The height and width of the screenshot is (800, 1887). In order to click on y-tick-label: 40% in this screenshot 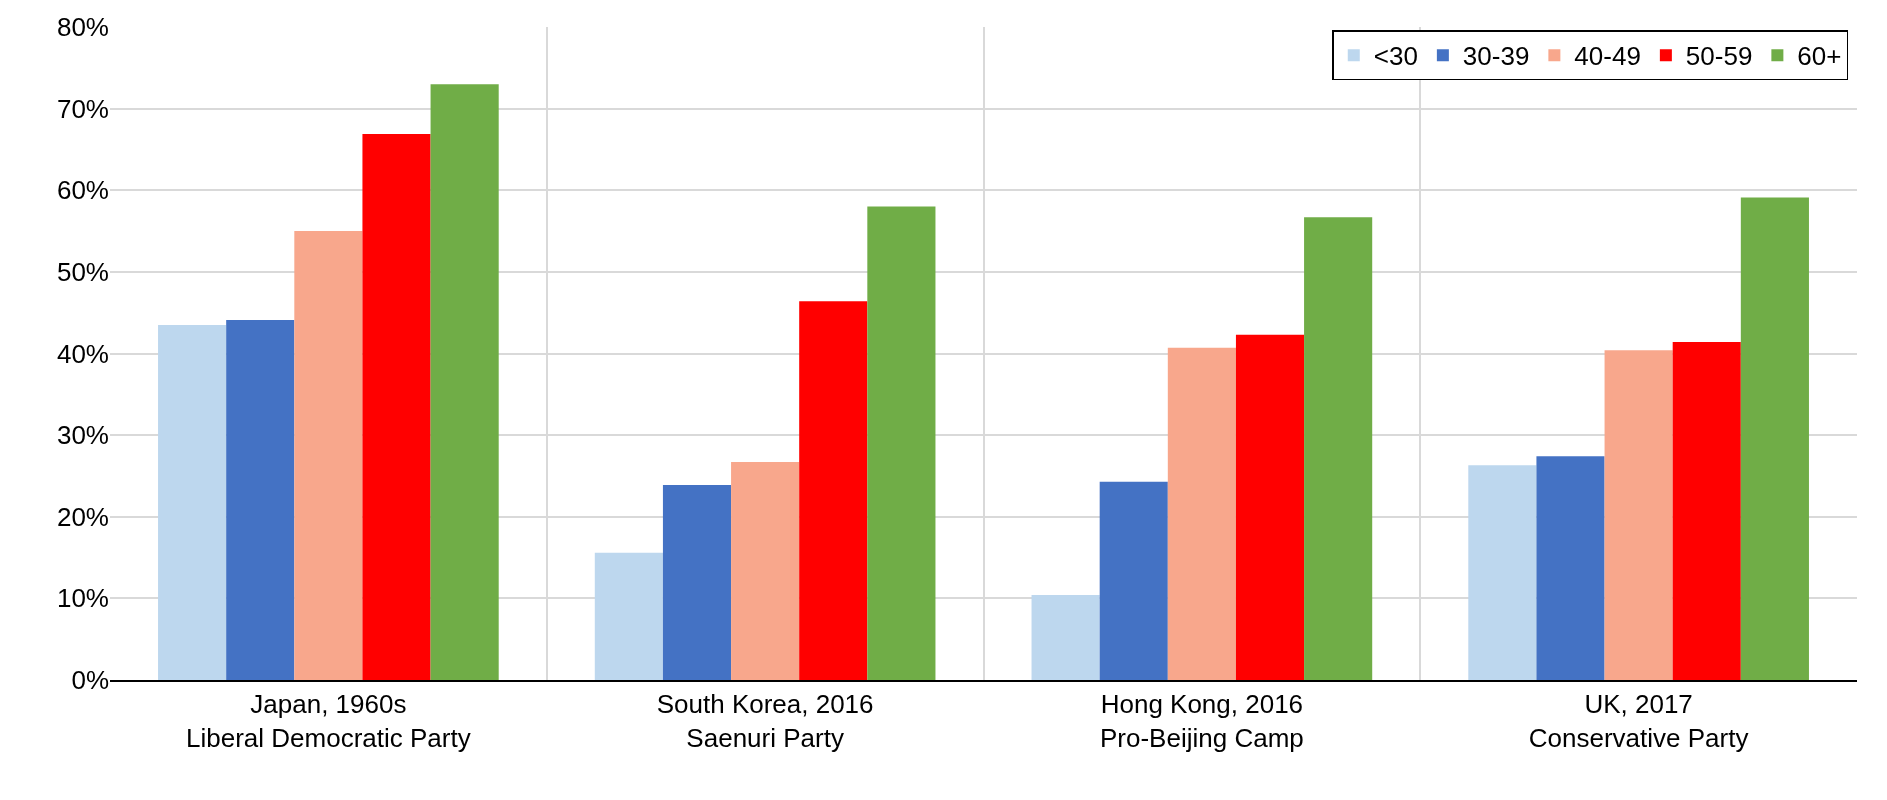, I will do `click(82, 353)`.